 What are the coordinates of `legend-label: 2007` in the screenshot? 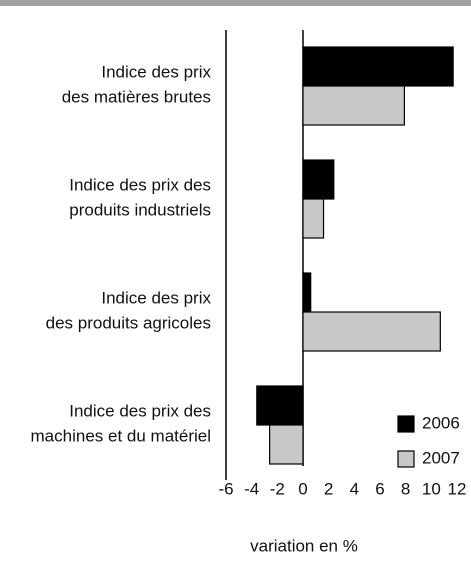 It's located at (441, 457).